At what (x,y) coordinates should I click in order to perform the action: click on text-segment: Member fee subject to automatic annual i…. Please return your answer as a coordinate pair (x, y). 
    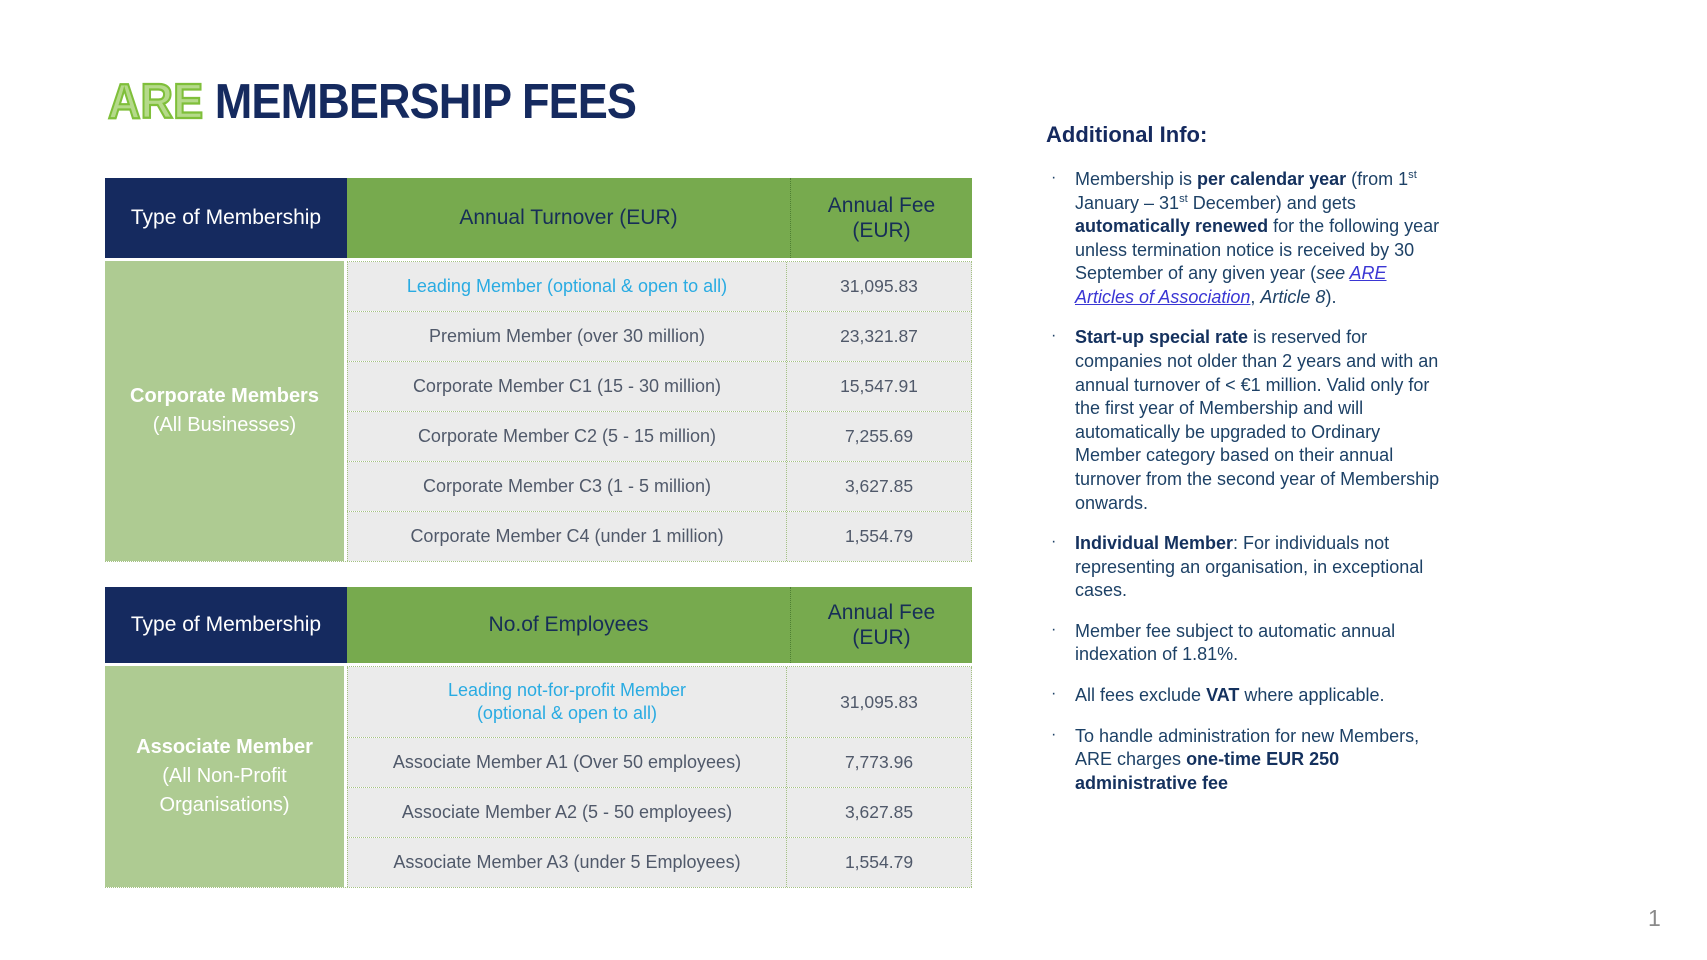
    Looking at the image, I should click on (1235, 642).